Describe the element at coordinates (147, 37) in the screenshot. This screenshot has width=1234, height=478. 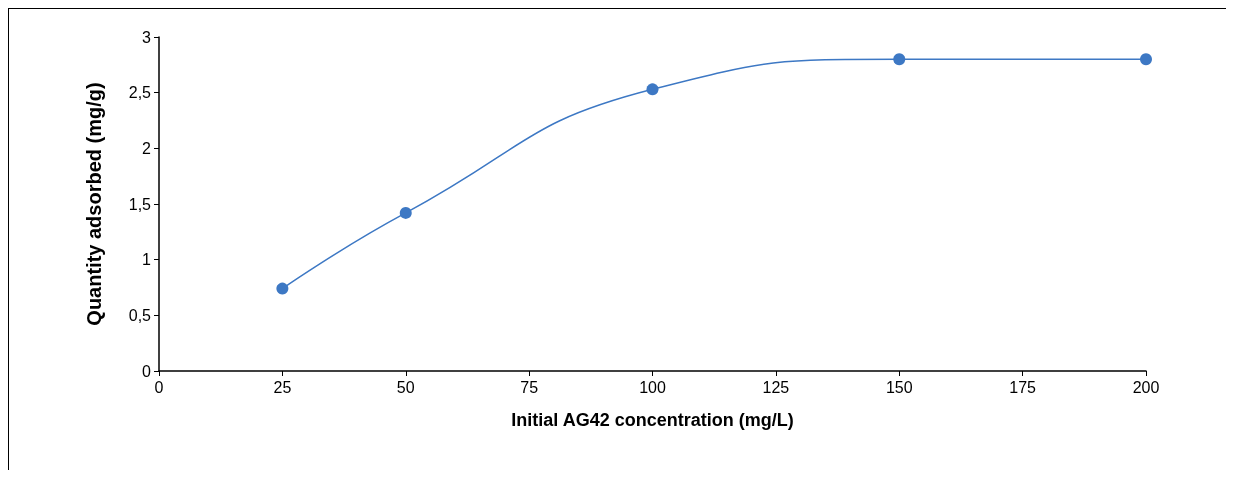
I see `y-tick-label: 3` at that location.